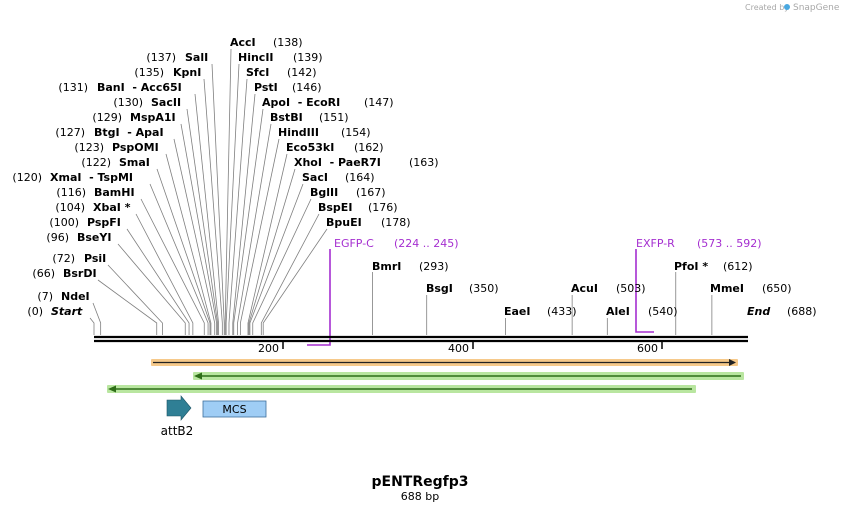 The image size is (842, 512). Describe the element at coordinates (67, 311) in the screenshot. I see `site-name: Start` at that location.